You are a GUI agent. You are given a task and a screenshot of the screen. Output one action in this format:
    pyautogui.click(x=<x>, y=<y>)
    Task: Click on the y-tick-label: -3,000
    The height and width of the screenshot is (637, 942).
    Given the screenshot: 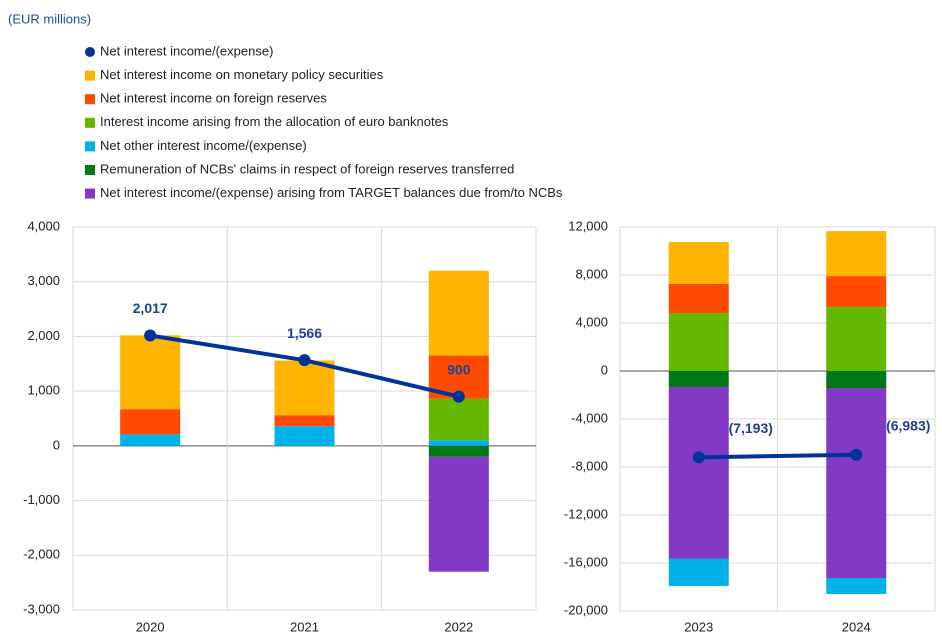 What is the action you would take?
    pyautogui.click(x=41, y=608)
    